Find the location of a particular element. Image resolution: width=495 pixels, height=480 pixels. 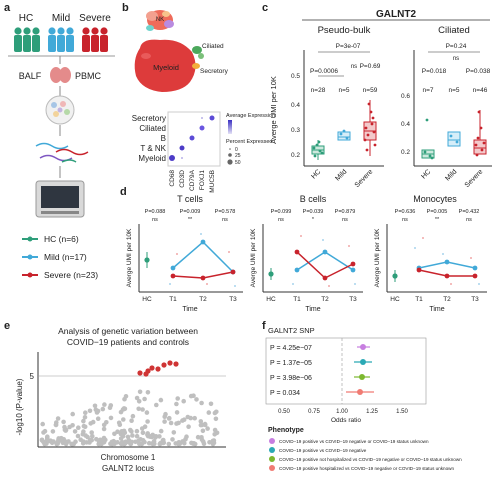

cil-pval-hc-severe: P=0.24 is located at coordinates (456, 46).